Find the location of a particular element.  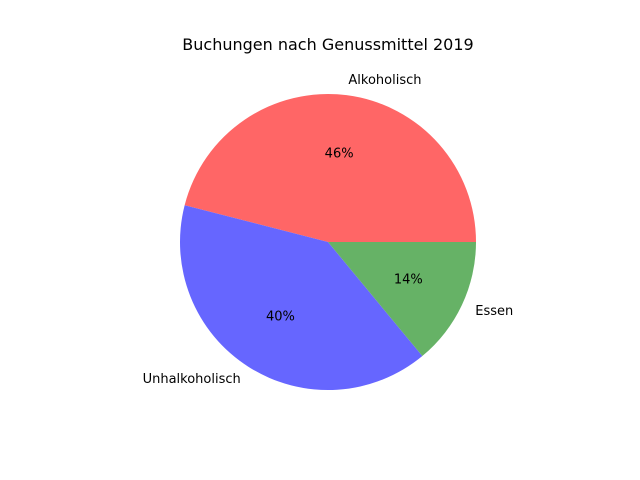

percent-label-unhalkoholisch: 40% is located at coordinates (280, 316).